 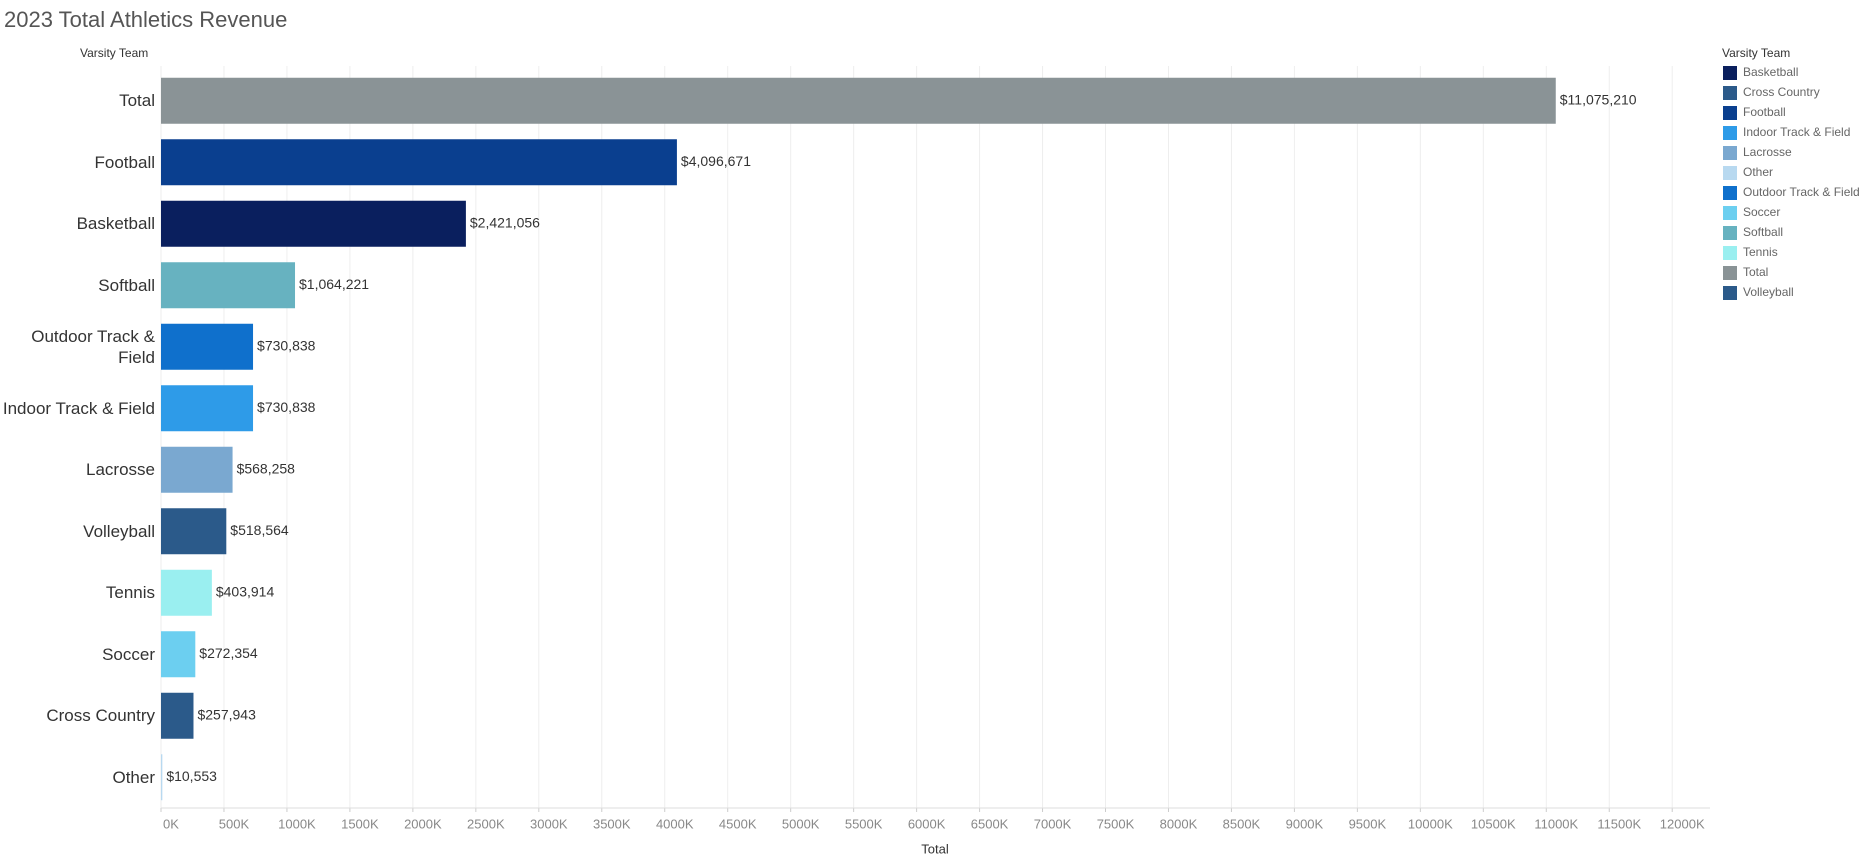 I want to click on value-label: $10,553, so click(x=191, y=776).